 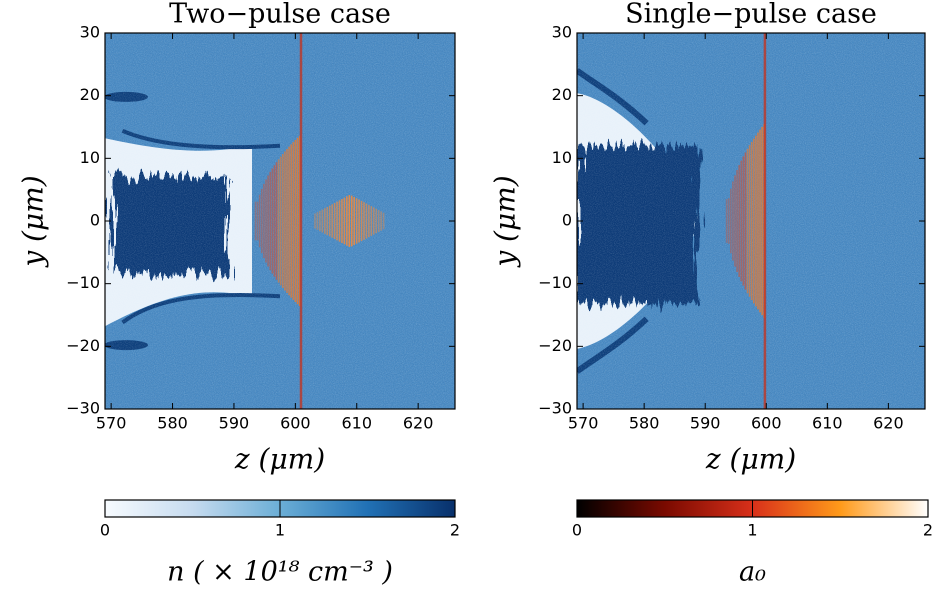 What do you see at coordinates (280, 572) in the screenshot?
I see `colorbar-label: n ( × 10¹⁸ cm⁻³ )` at bounding box center [280, 572].